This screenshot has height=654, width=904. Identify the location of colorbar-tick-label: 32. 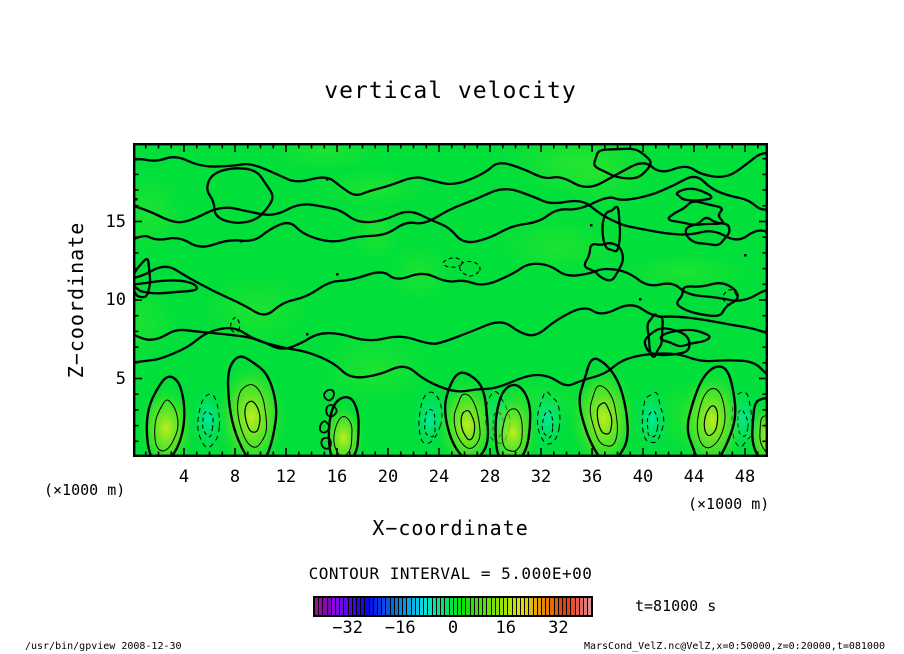
(558, 628).